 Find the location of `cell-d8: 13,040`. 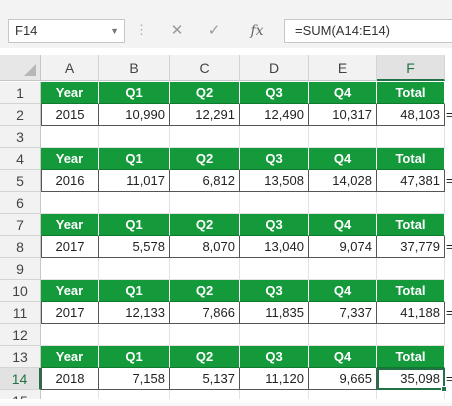

cell-d8: 13,040 is located at coordinates (274, 247).